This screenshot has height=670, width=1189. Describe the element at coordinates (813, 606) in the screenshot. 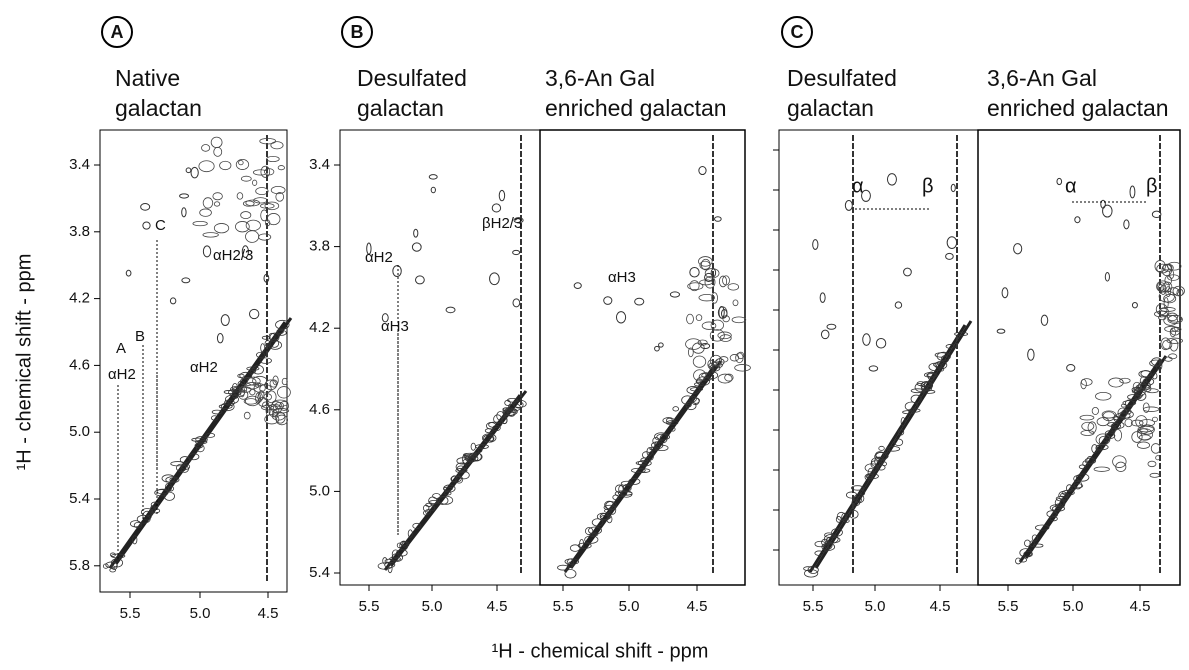

I see `x-tick-label: 5.5` at that location.